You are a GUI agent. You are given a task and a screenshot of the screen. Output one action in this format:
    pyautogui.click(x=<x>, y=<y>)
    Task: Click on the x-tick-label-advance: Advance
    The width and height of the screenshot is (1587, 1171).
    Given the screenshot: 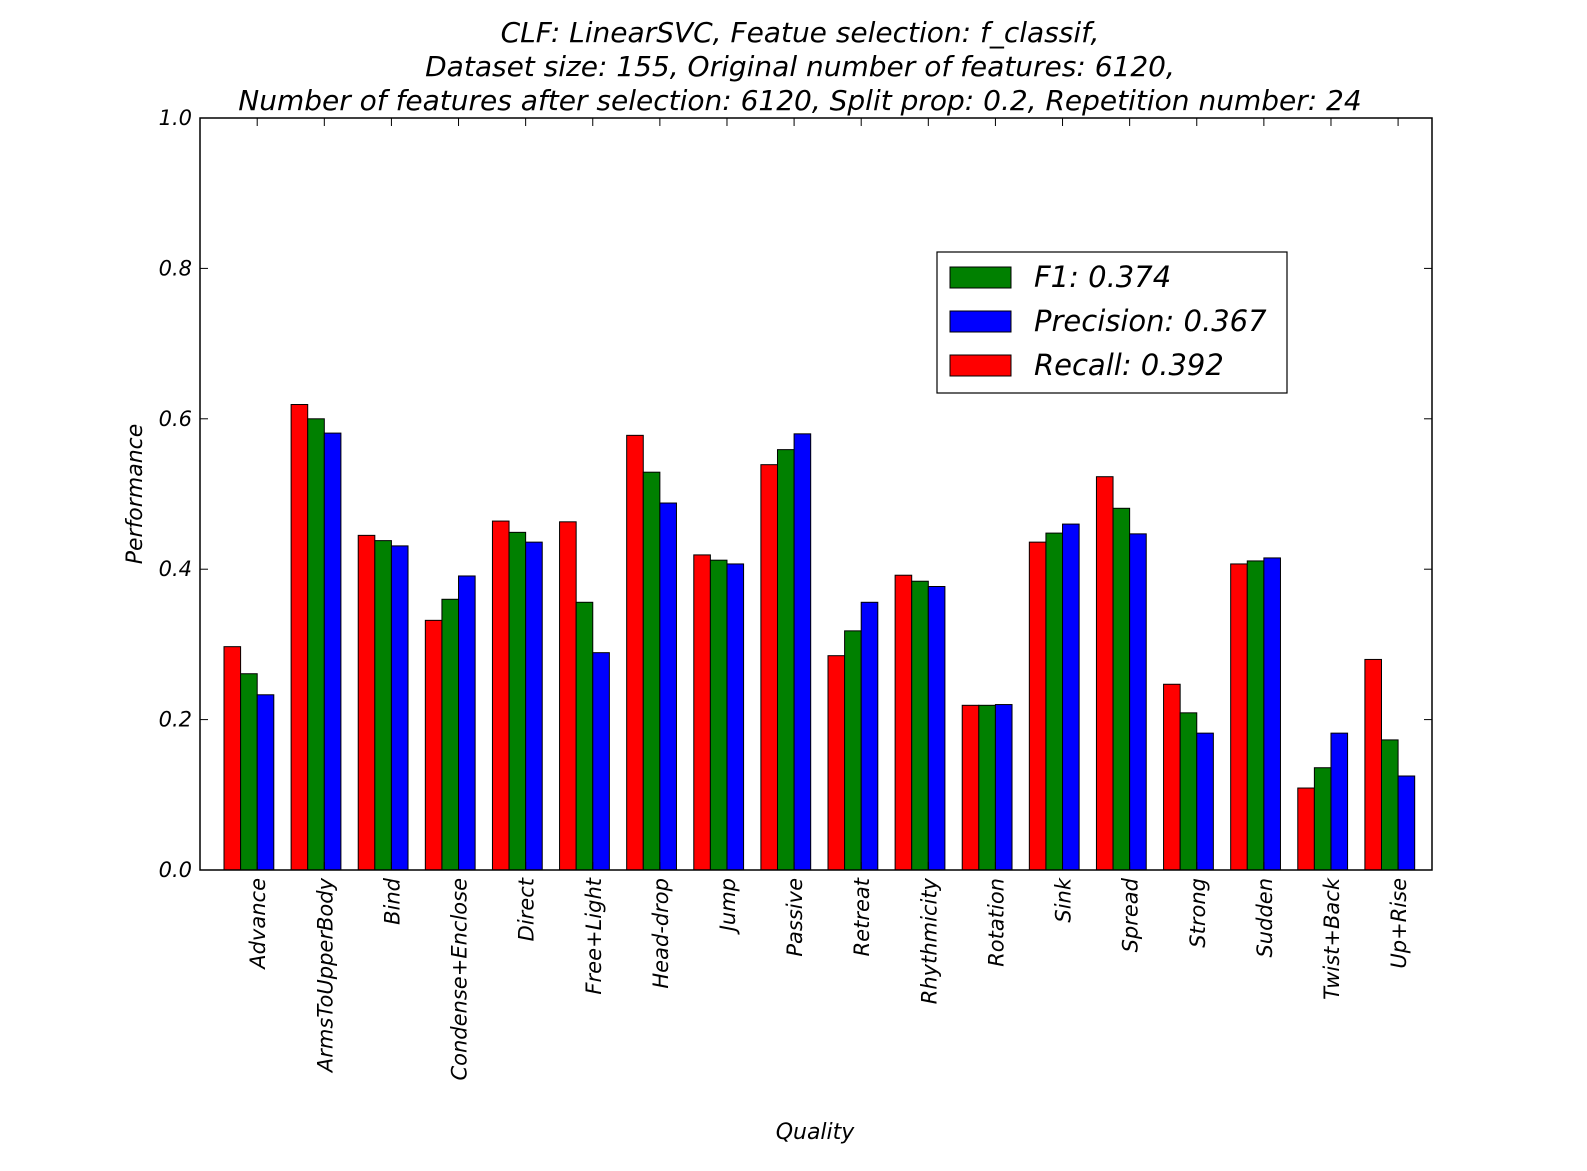 What is the action you would take?
    pyautogui.click(x=258, y=924)
    